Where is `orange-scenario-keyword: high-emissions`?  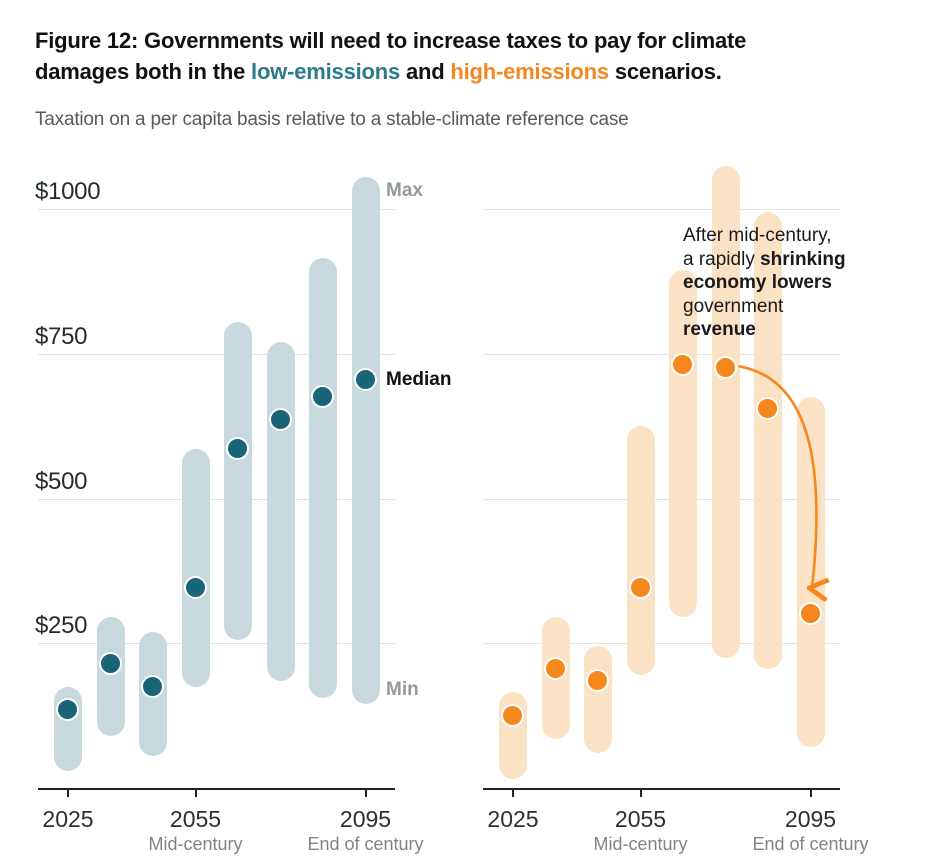
orange-scenario-keyword: high-emissions is located at coordinates (529, 71).